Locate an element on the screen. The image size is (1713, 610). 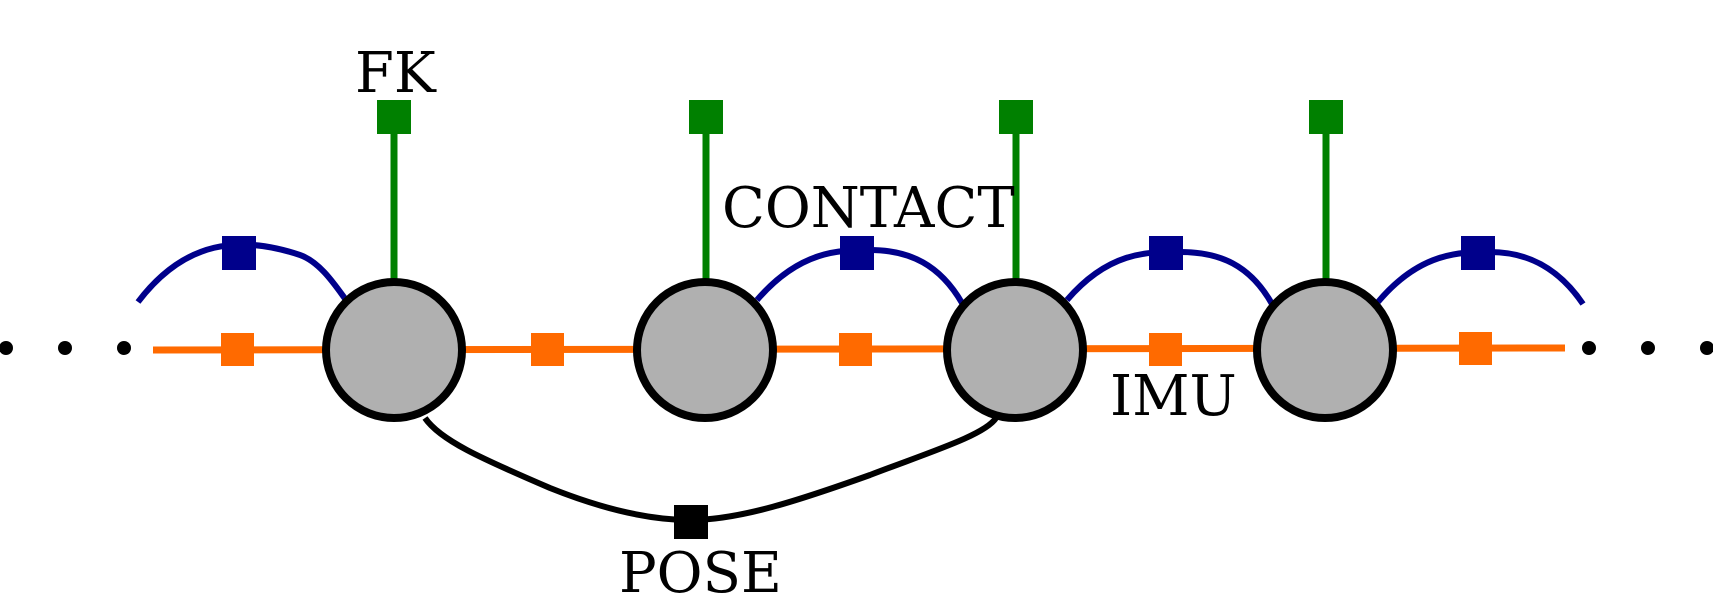
pose-label: POSE is located at coordinates (700, 573).